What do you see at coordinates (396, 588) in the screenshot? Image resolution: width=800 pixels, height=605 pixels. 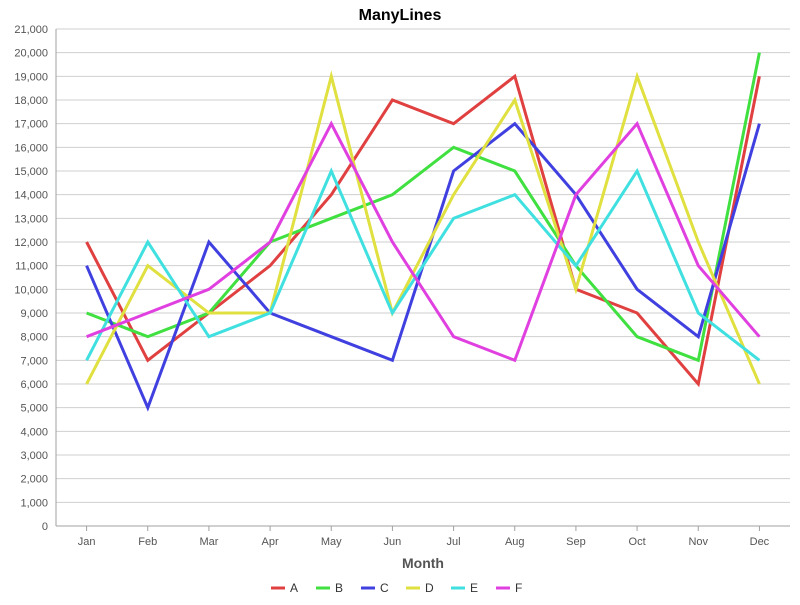 I see `legend: A B C D E F` at bounding box center [396, 588].